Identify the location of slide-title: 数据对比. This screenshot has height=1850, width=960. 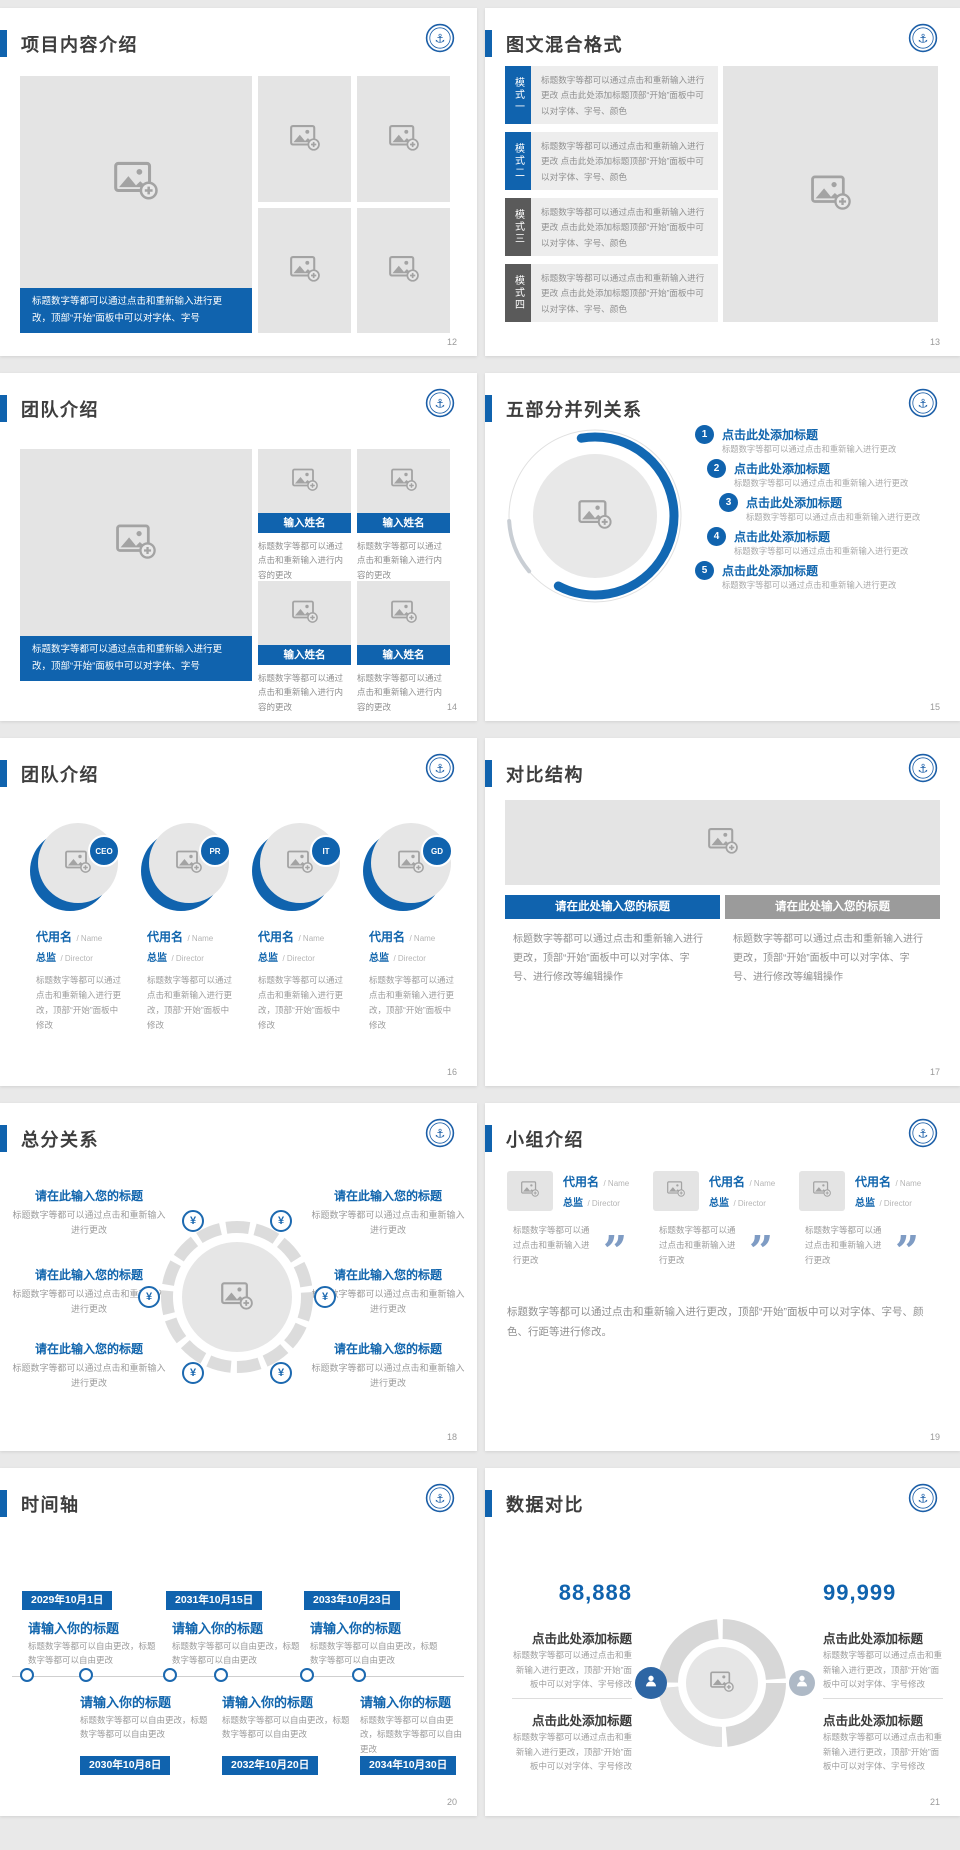
(545, 1505).